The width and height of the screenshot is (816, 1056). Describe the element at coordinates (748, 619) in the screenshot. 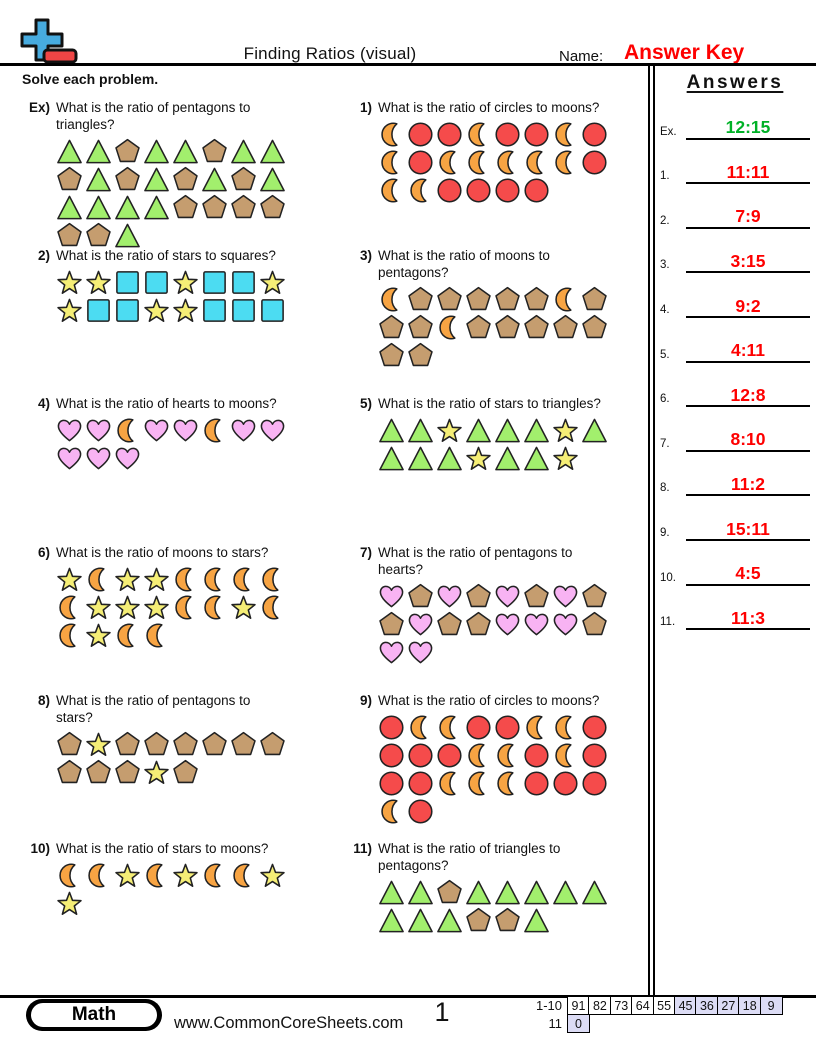

I see `answer-value: 11:3` at that location.